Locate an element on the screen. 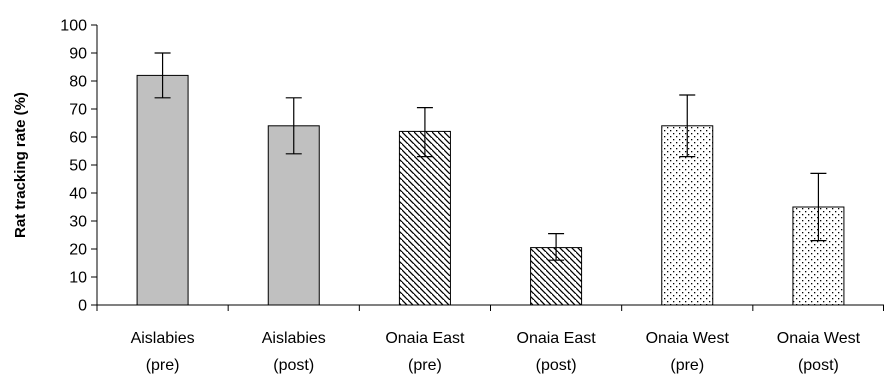 The width and height of the screenshot is (884, 381). y-tick-label: 10 is located at coordinates (78, 278).